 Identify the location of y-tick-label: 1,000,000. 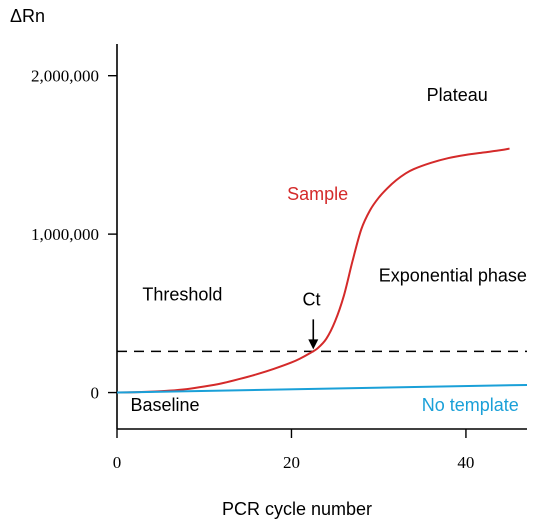
(65, 234).